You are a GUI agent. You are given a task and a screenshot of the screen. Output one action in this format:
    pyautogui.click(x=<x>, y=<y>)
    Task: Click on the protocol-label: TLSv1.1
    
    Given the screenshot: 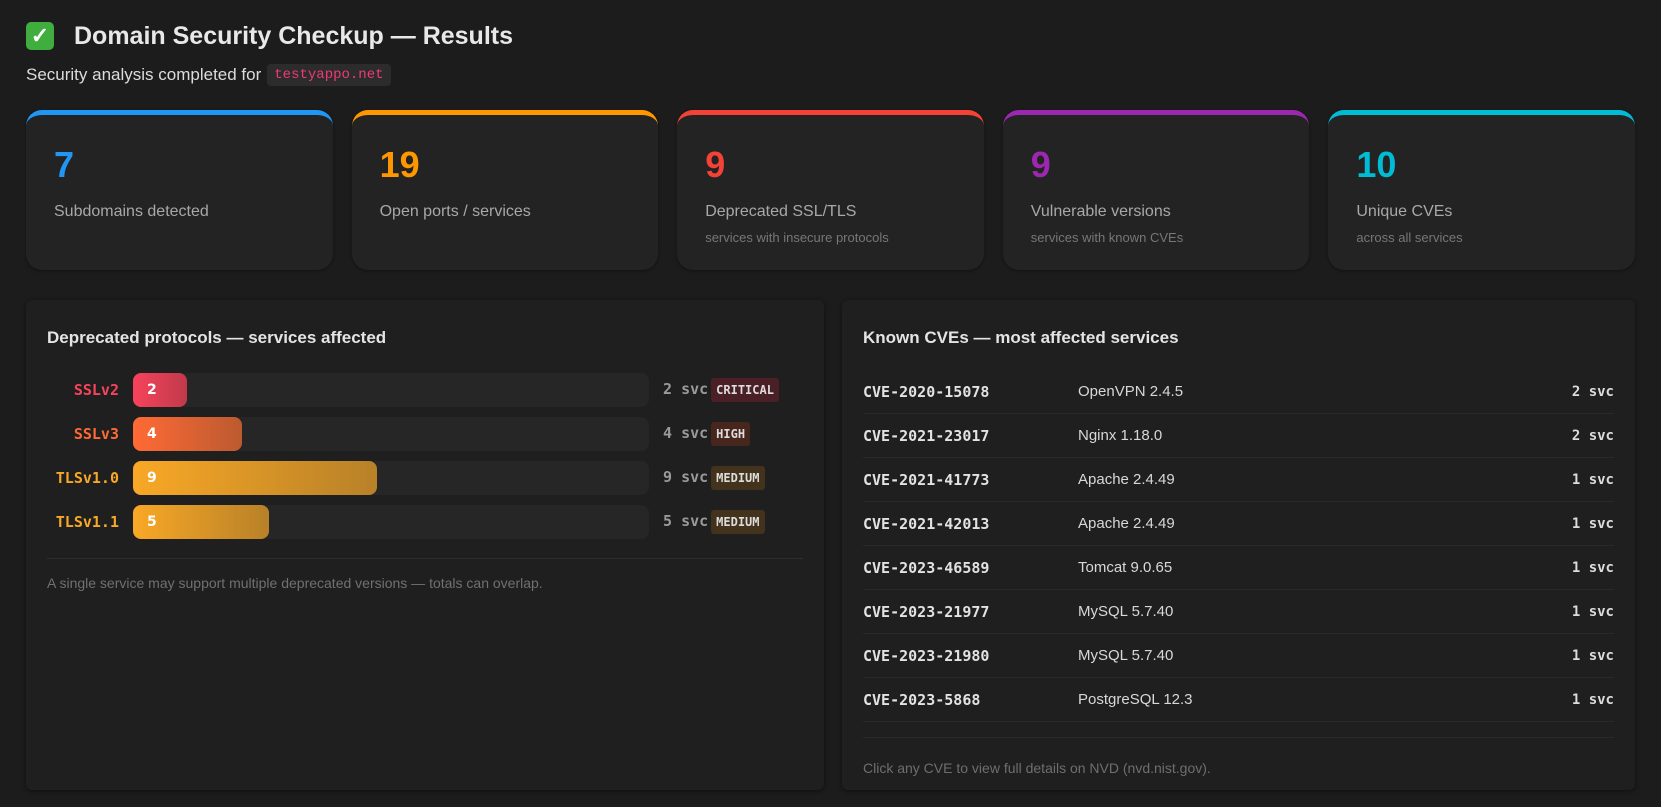 What is the action you would take?
    pyautogui.click(x=87, y=522)
    